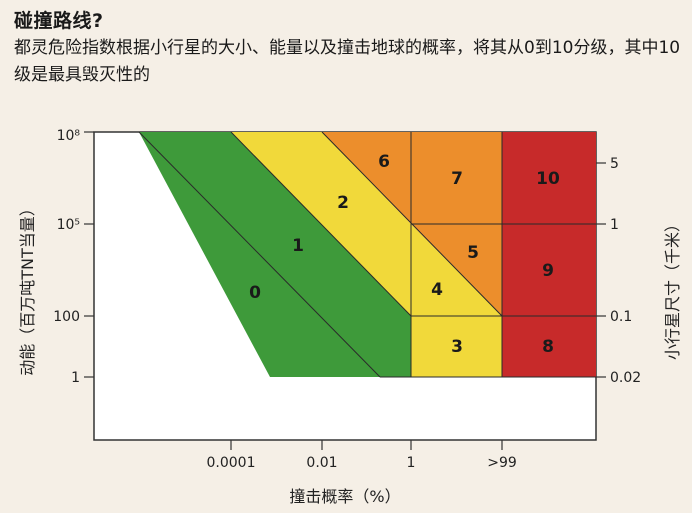 This screenshot has width=692, height=513. Describe the element at coordinates (66, 317) in the screenshot. I see `left-y-tick-label: 100` at that location.